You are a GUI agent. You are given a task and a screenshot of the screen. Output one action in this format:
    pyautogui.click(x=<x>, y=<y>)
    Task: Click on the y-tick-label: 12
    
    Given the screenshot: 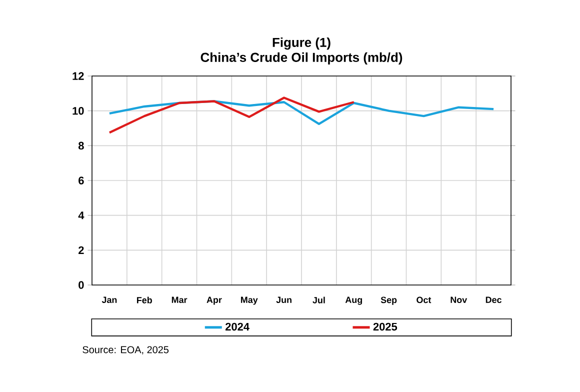 What is the action you would take?
    pyautogui.click(x=78, y=76)
    